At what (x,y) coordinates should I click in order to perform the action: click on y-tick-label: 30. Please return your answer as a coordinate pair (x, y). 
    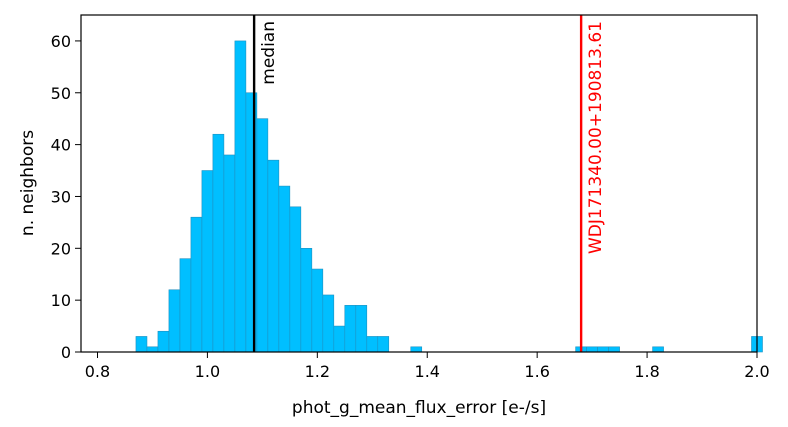
    Looking at the image, I should click on (61, 196).